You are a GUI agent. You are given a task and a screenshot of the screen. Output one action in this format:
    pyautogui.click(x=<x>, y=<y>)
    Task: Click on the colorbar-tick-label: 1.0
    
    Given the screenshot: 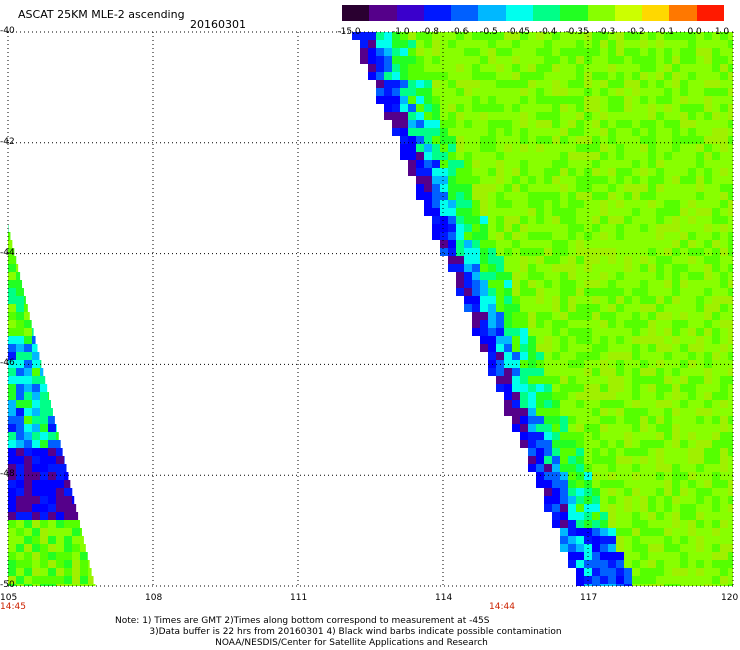 What is the action you would take?
    pyautogui.click(x=722, y=32)
    